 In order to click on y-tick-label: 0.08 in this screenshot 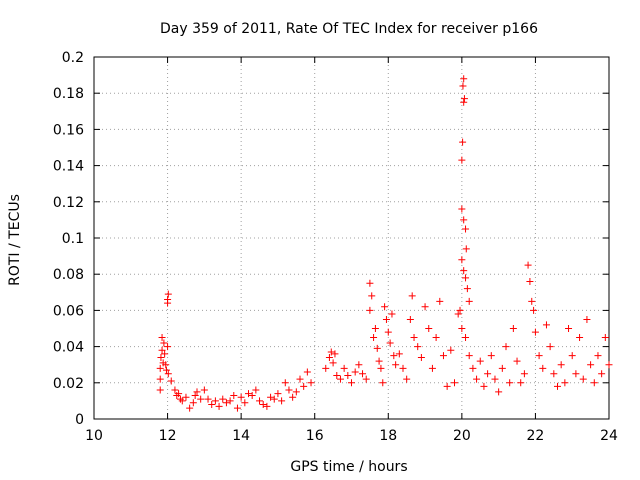, I will do `click(68, 275)`.